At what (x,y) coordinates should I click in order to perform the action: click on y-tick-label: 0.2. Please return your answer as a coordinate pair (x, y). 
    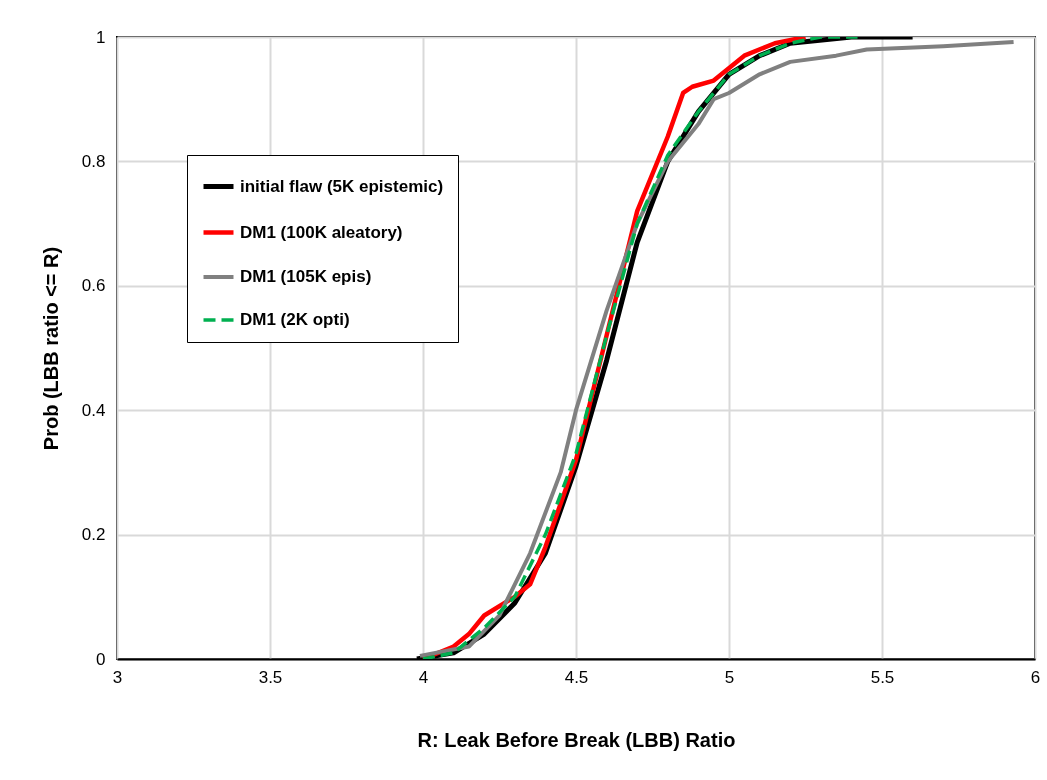
    Looking at the image, I should click on (93, 535).